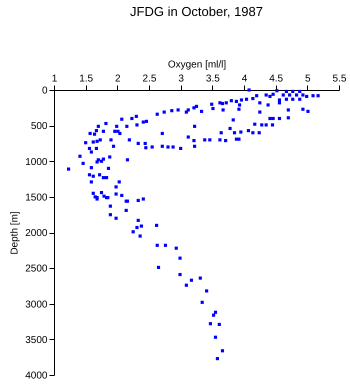 The image size is (350, 384). Describe the element at coordinates (36, 340) in the screenshot. I see `y-tick-label: 3500` at that location.